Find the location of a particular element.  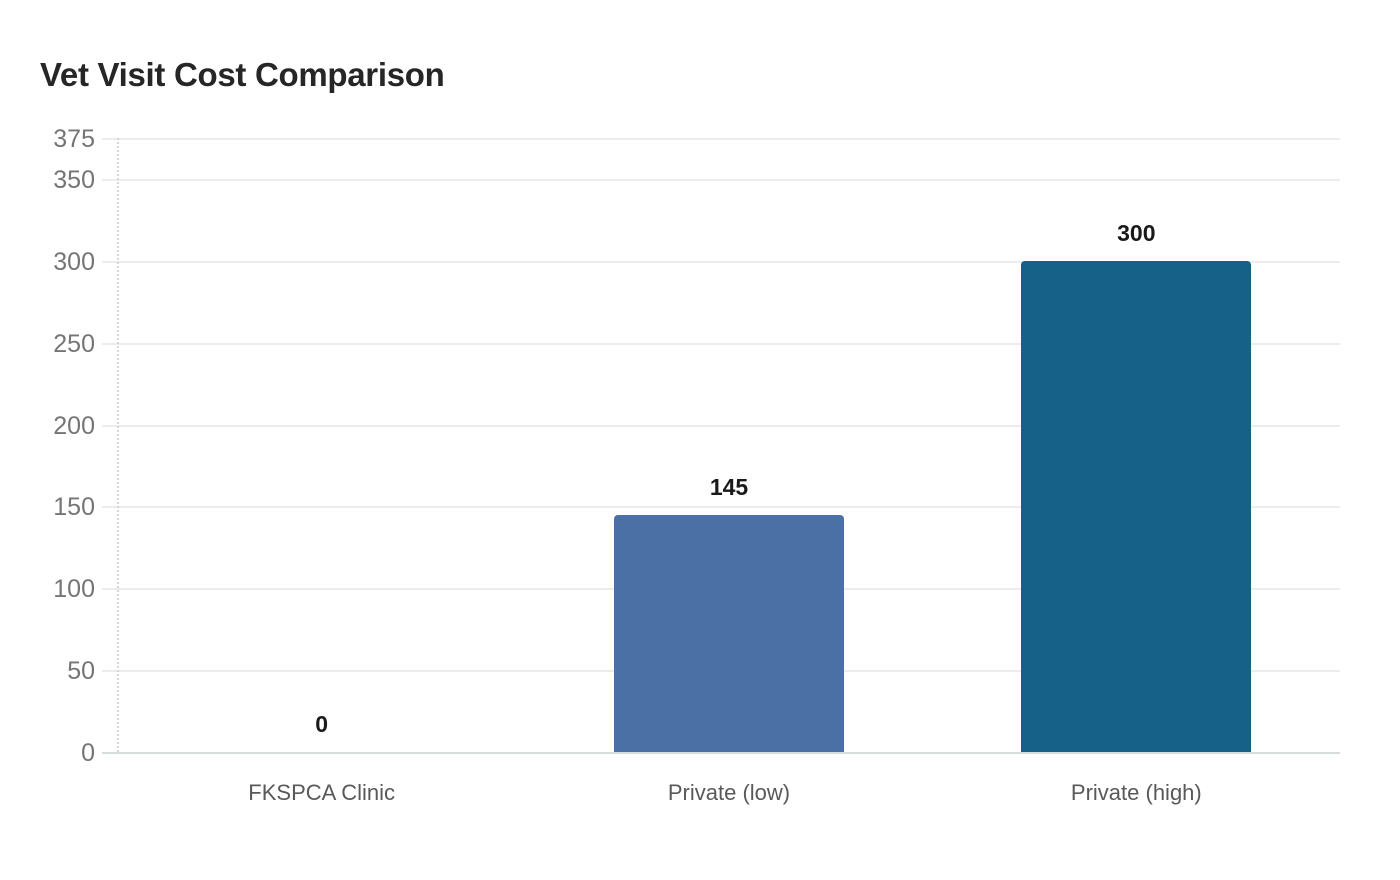

y-tick-label: 100 is located at coordinates (74, 589).